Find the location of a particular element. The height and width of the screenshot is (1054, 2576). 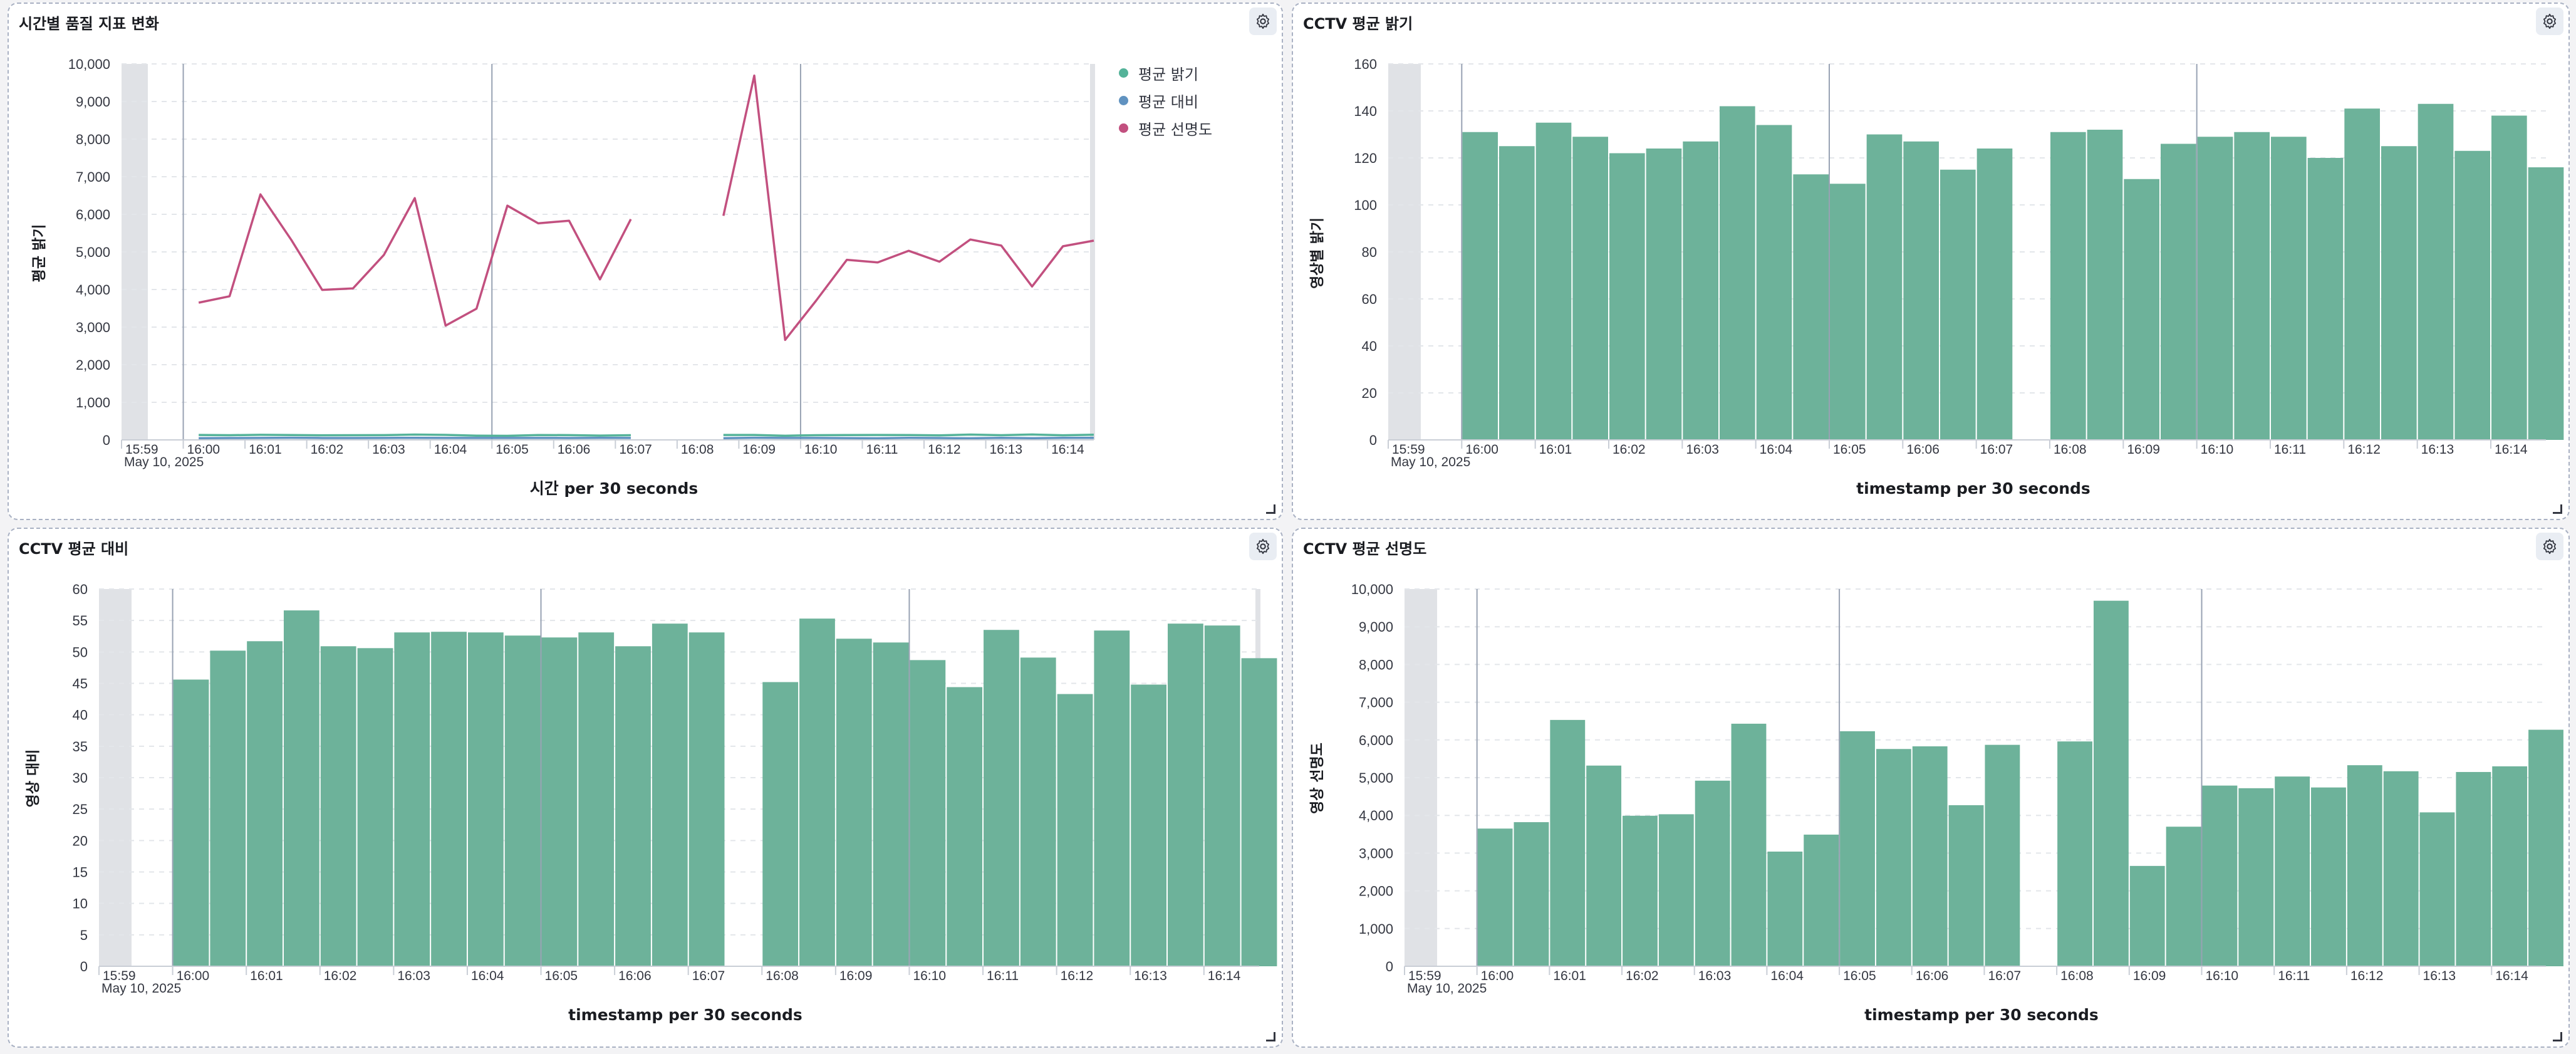

legend-item-contrast: 평균 대비 is located at coordinates (1165, 100).